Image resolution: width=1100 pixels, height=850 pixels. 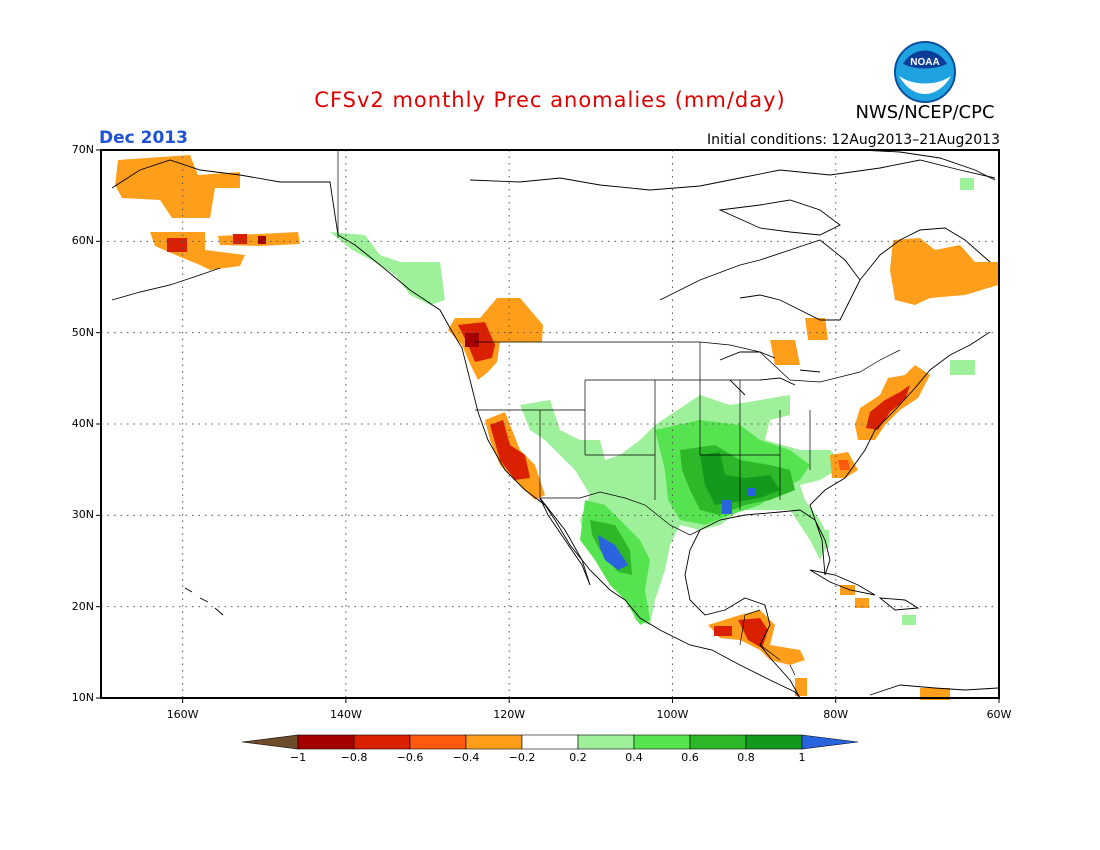 I want to click on border-us-mexico, so click(x=620, y=513).